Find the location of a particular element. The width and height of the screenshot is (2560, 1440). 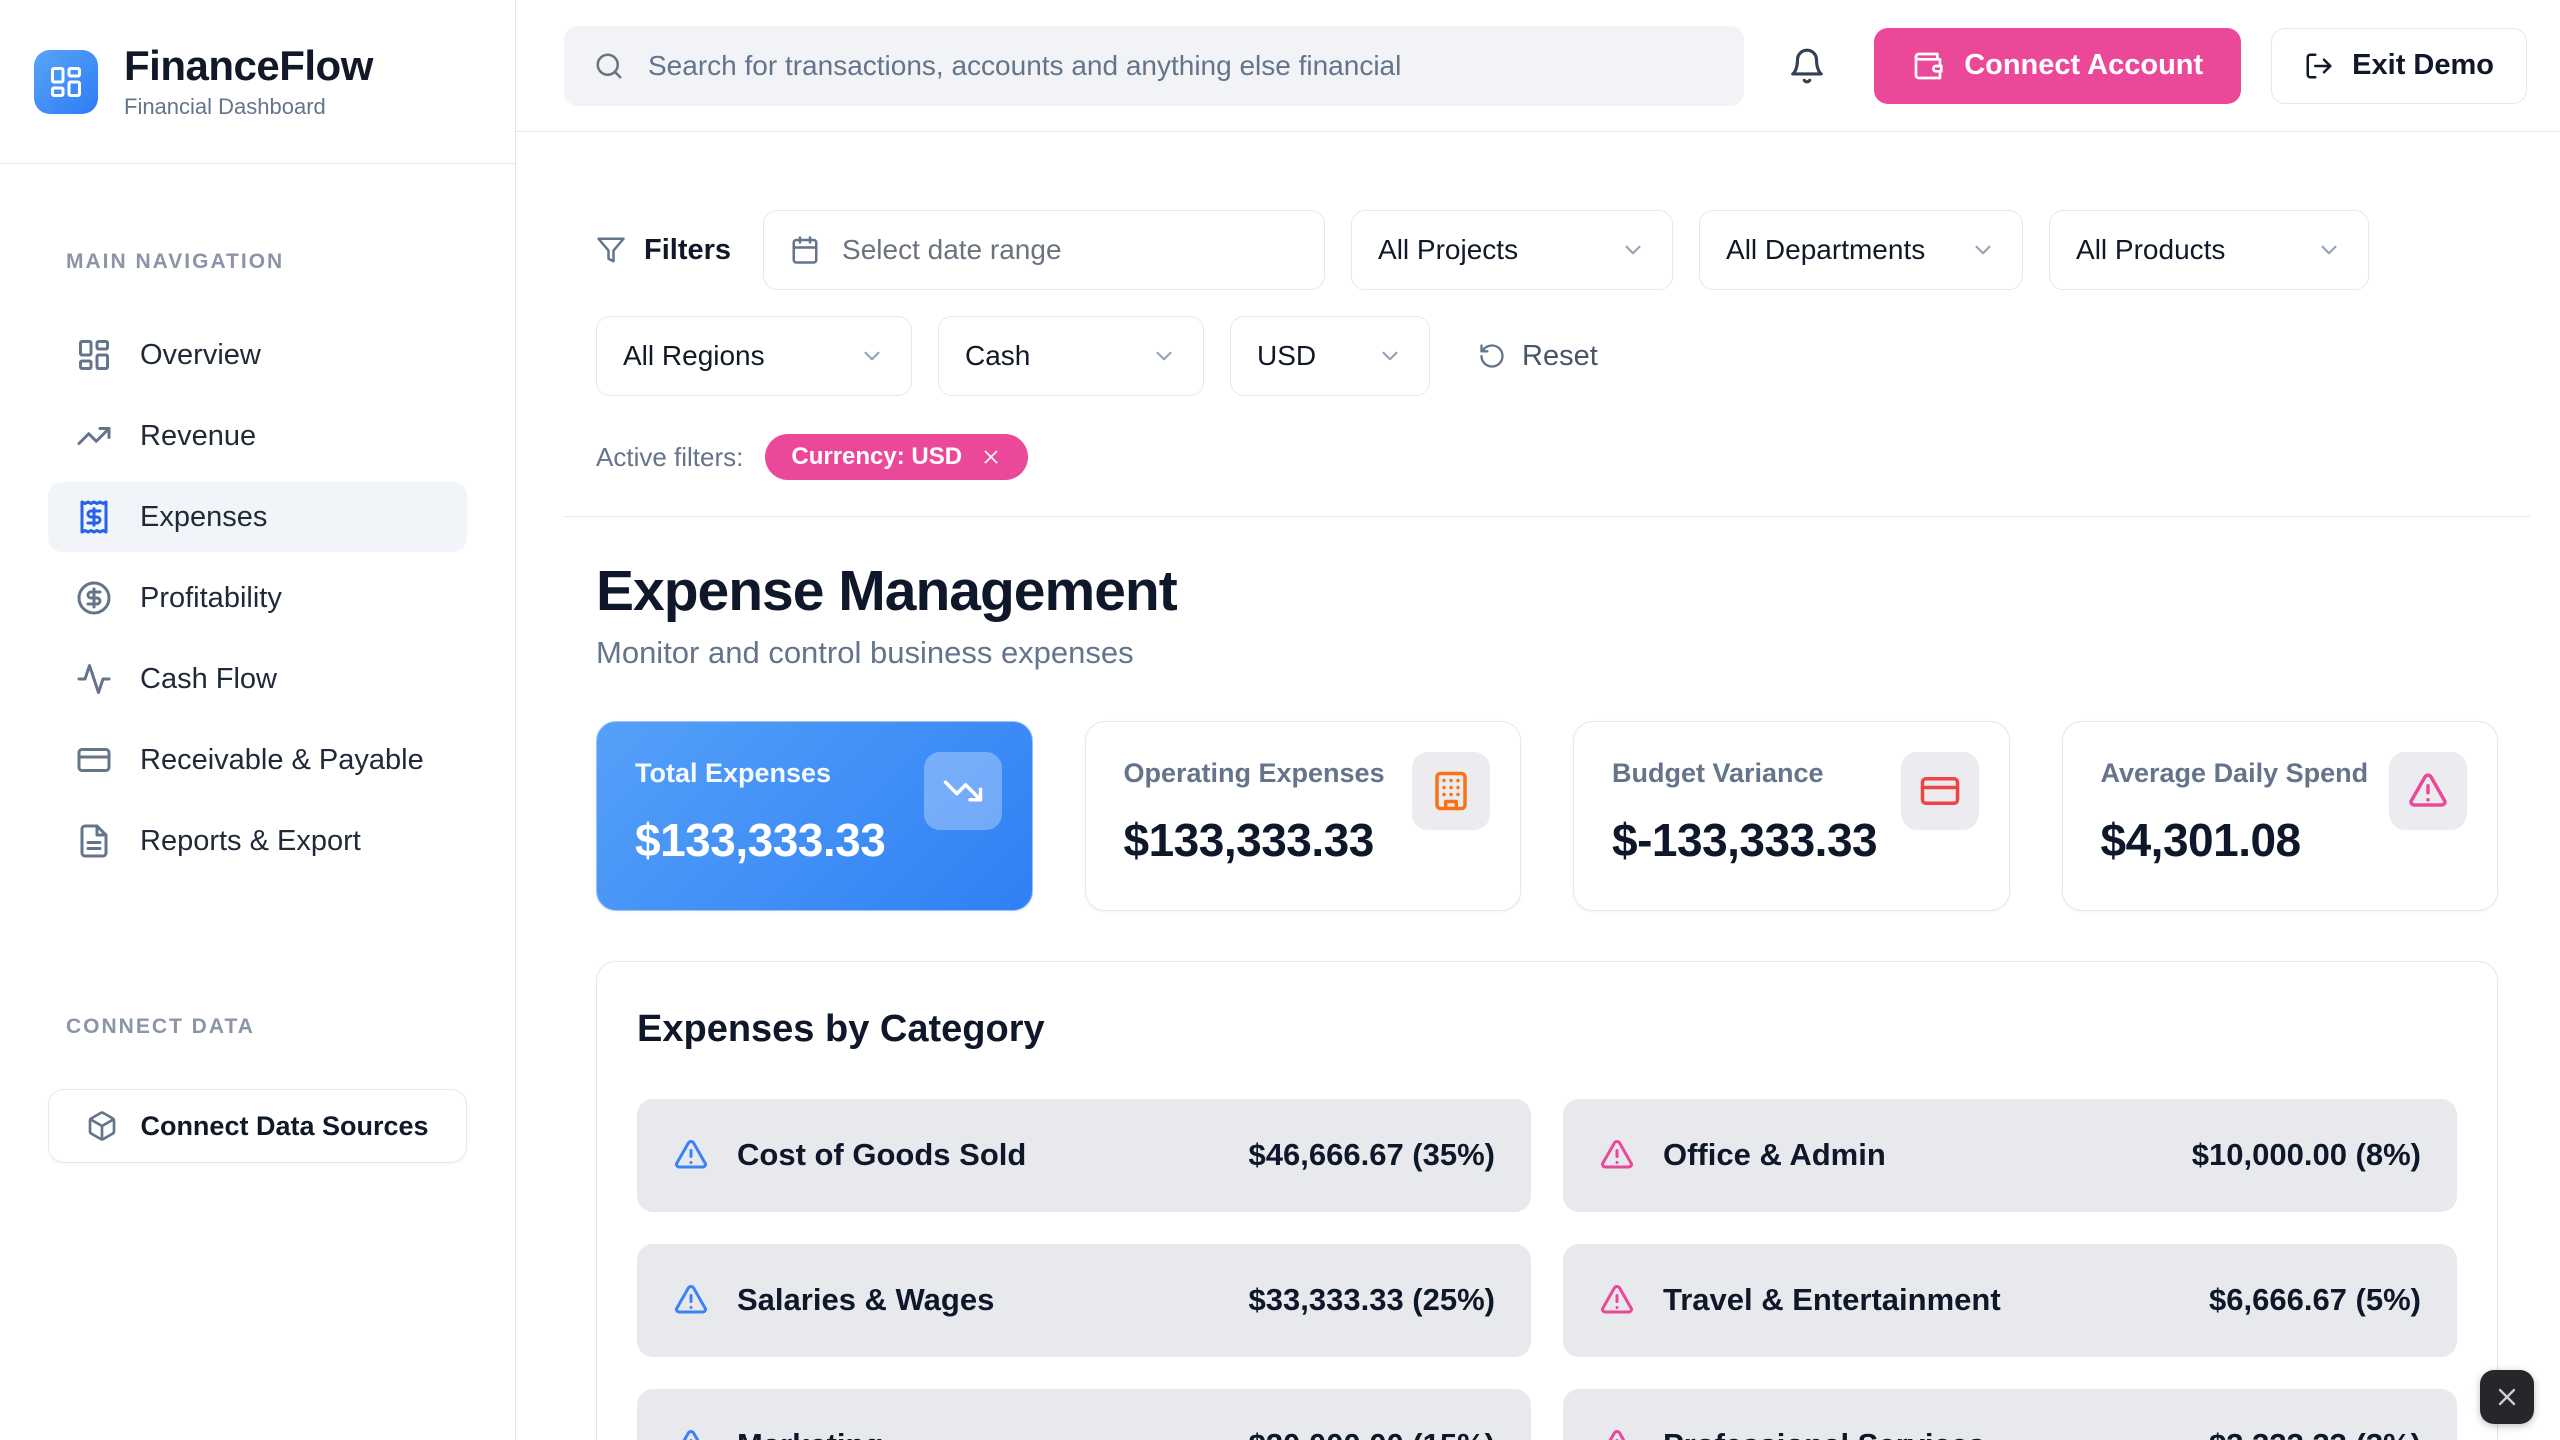

wallet-icon is located at coordinates (1928, 66).